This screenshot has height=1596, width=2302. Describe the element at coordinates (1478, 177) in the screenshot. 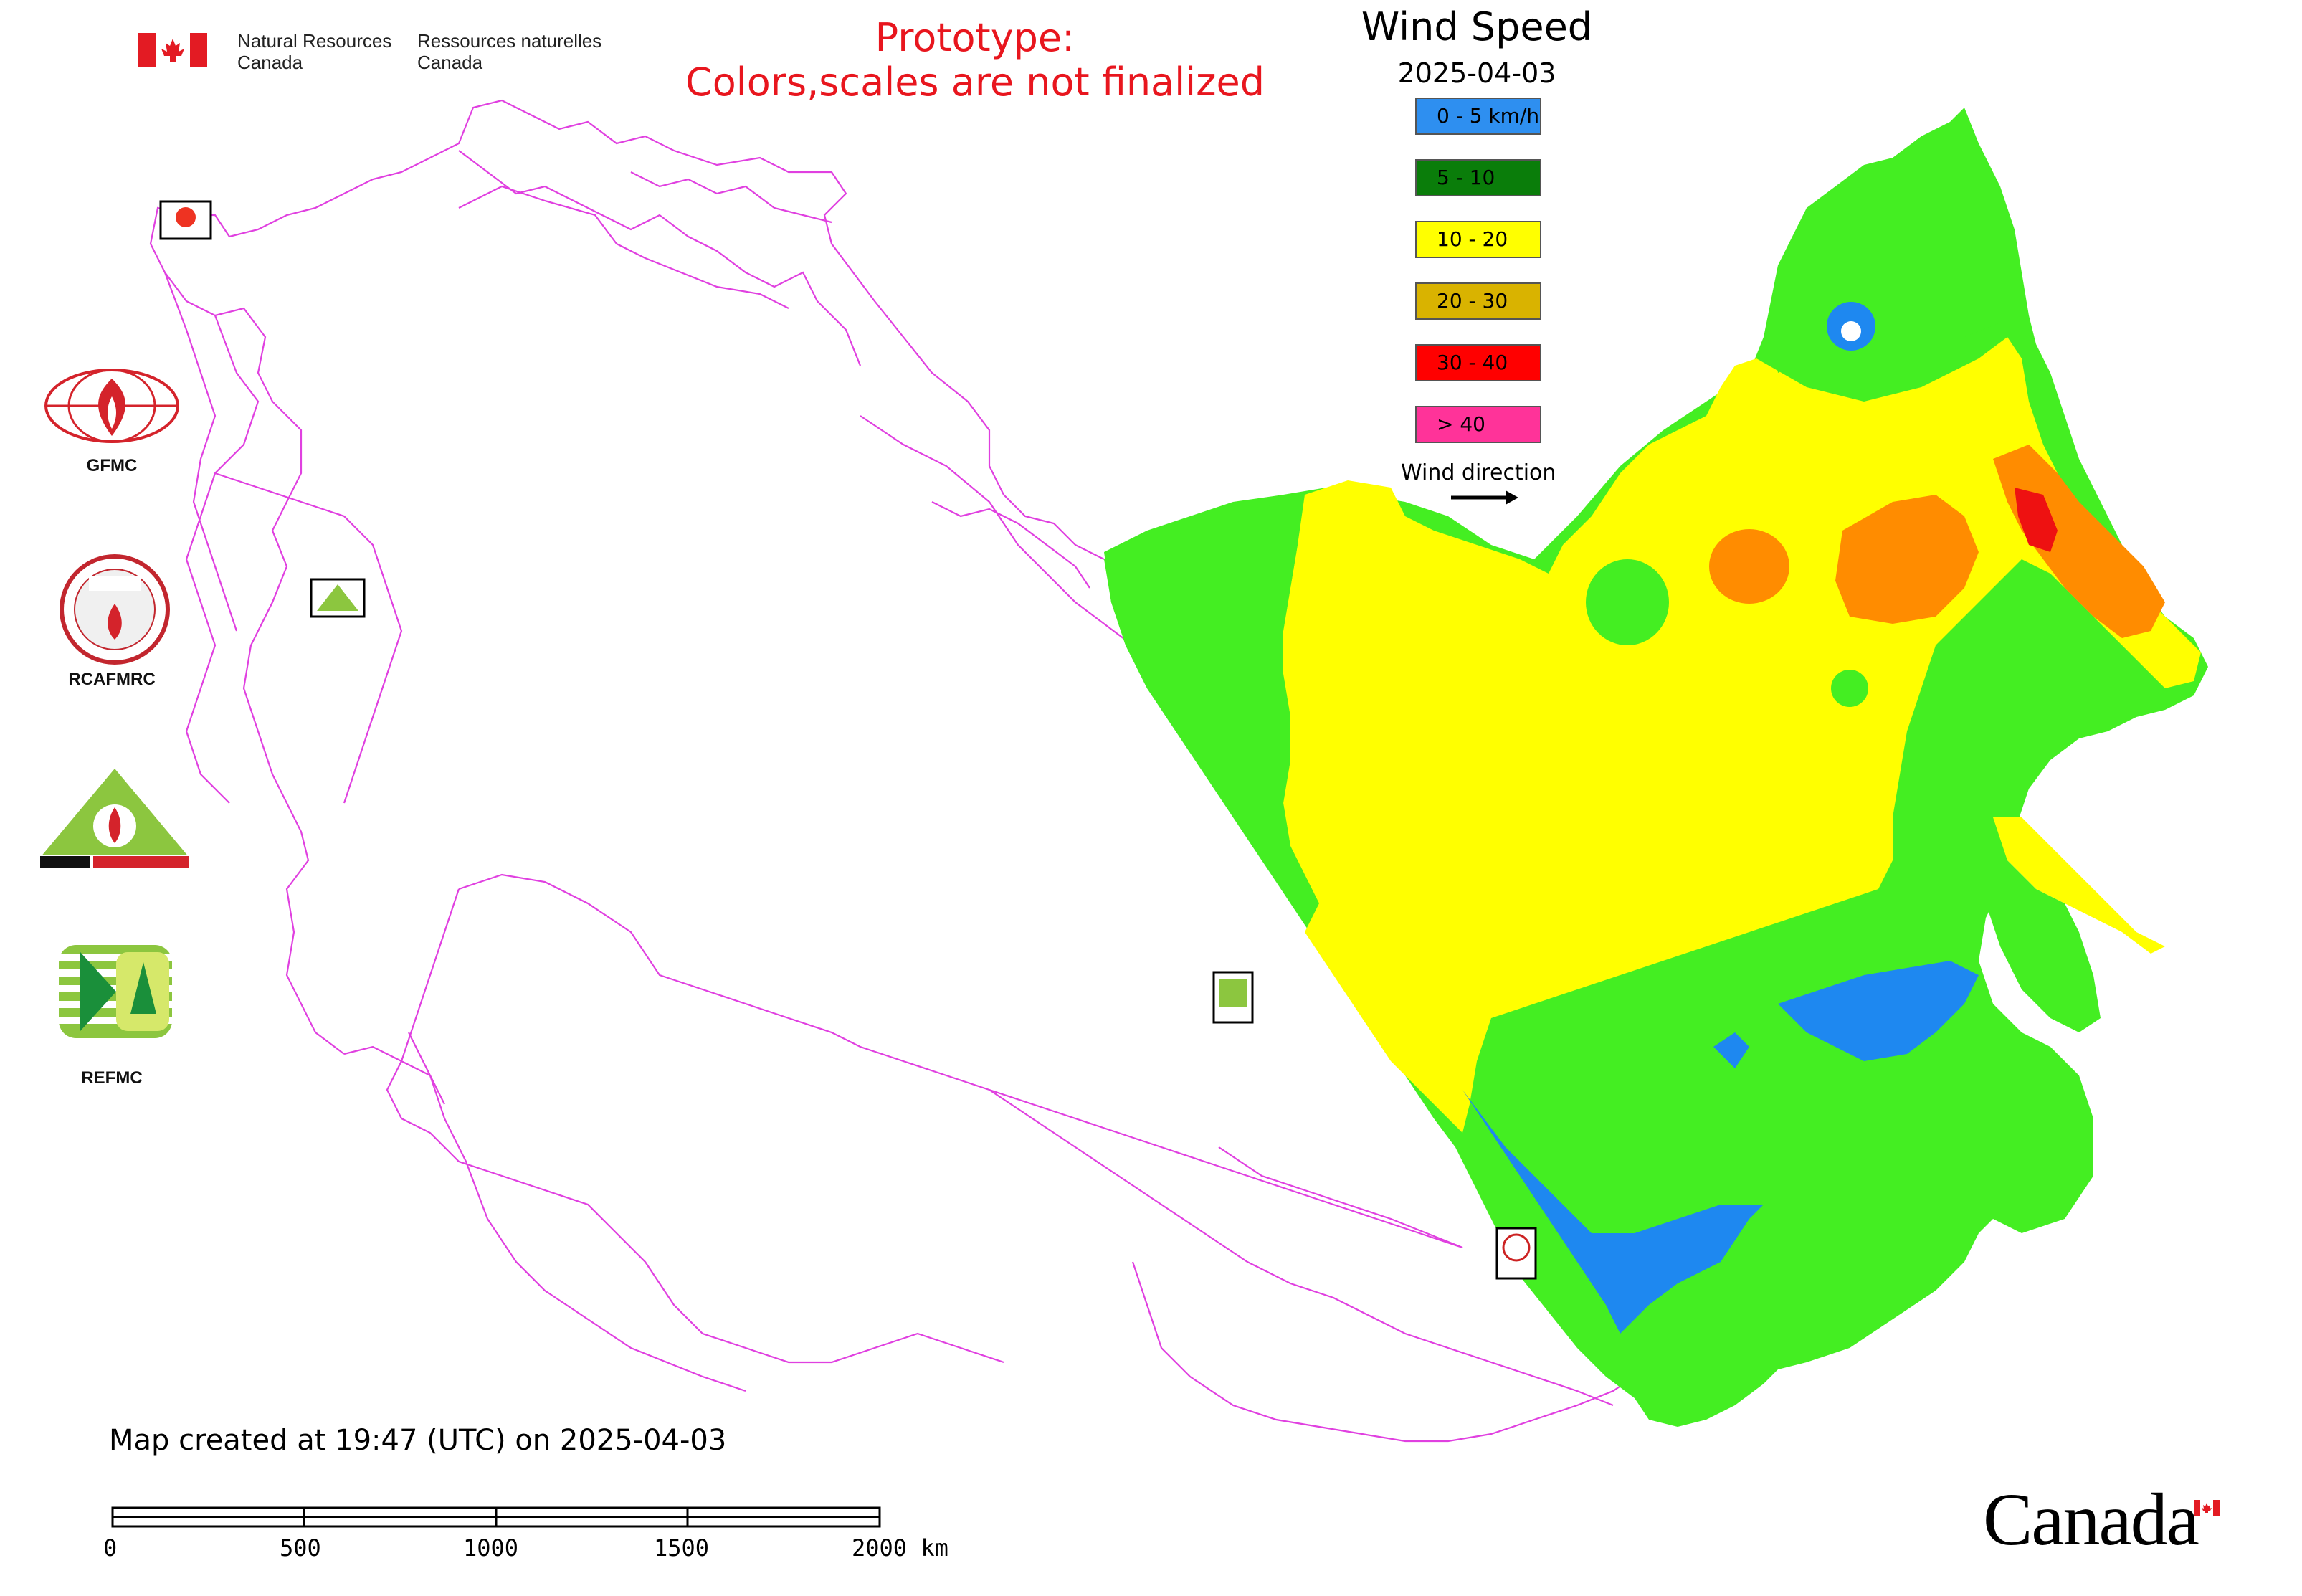

I see `legend-item-1: 5 - 10` at that location.